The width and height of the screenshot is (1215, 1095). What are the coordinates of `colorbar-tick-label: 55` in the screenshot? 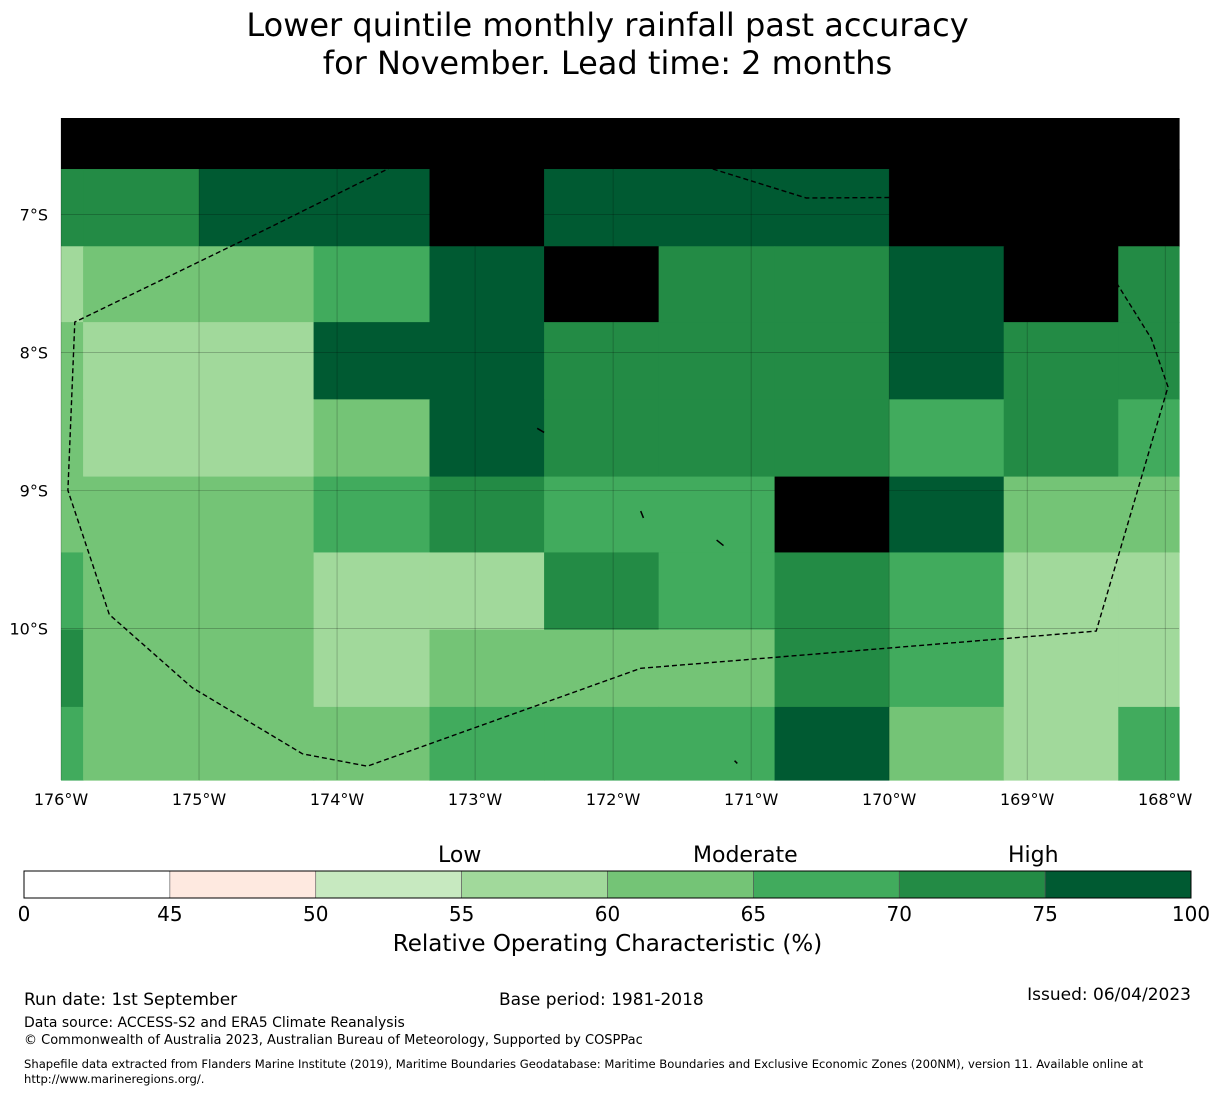 It's located at (461, 914).